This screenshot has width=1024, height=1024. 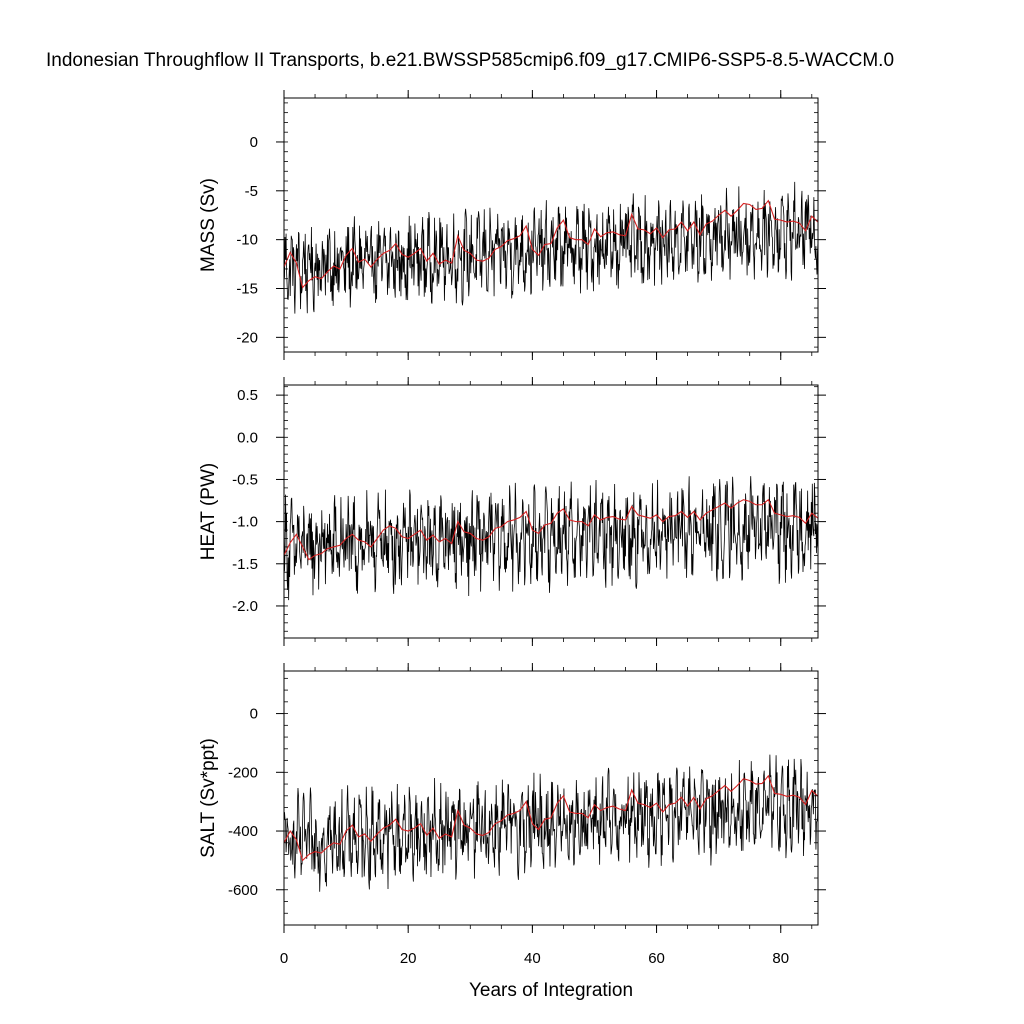 I want to click on x-tick-label: 40, so click(x=532, y=958).